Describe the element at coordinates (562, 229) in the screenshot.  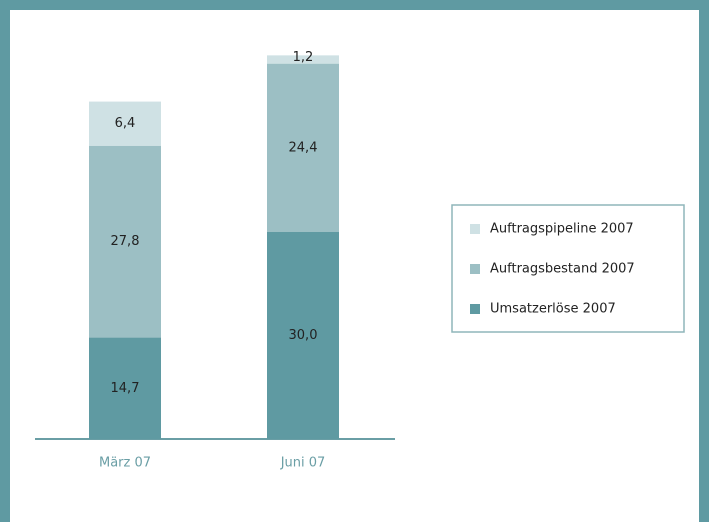
I see `legend-label: Auftragspipeline 2007` at that location.